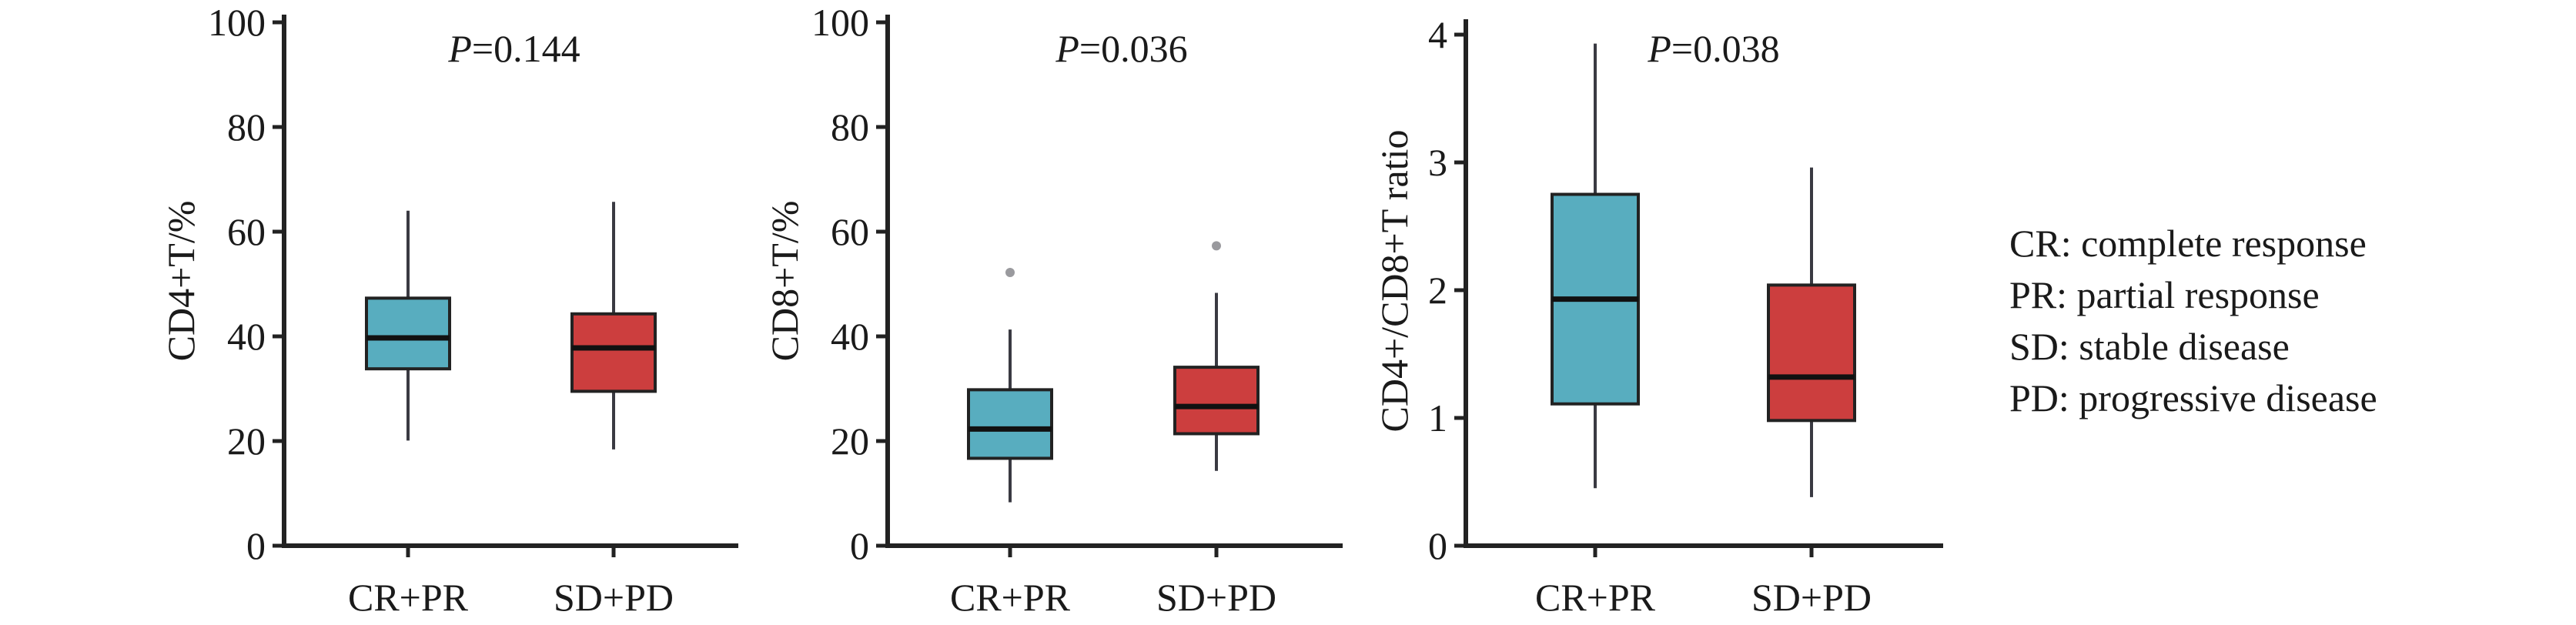 The height and width of the screenshot is (625, 2576). What do you see at coordinates (1726, 48) in the screenshot?
I see `p-value: =0.038` at bounding box center [1726, 48].